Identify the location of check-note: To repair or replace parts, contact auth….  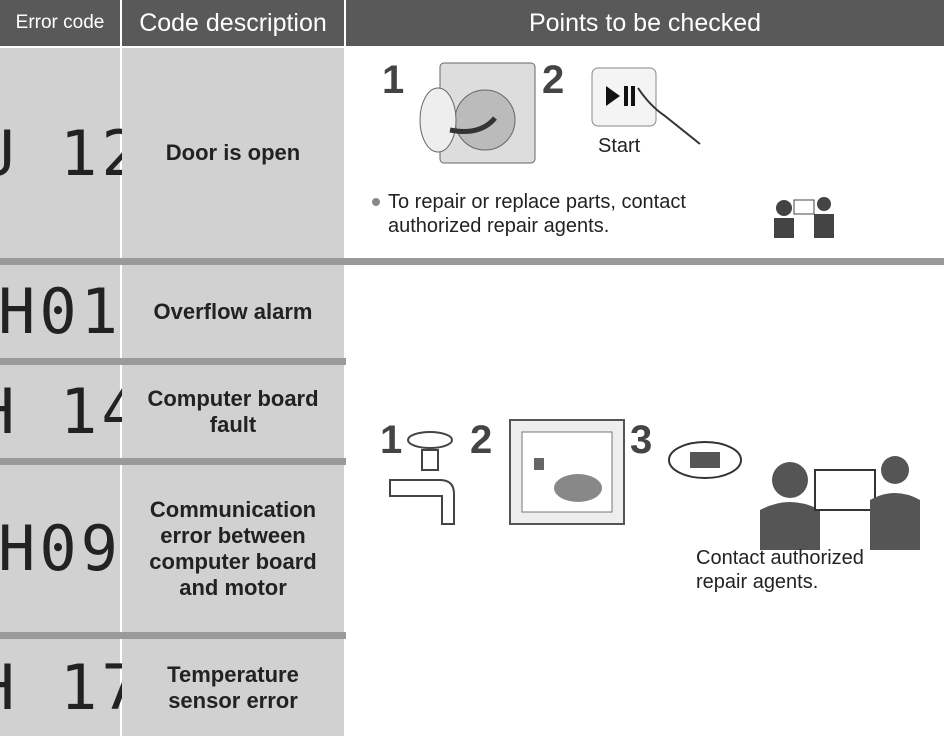
(537, 214).